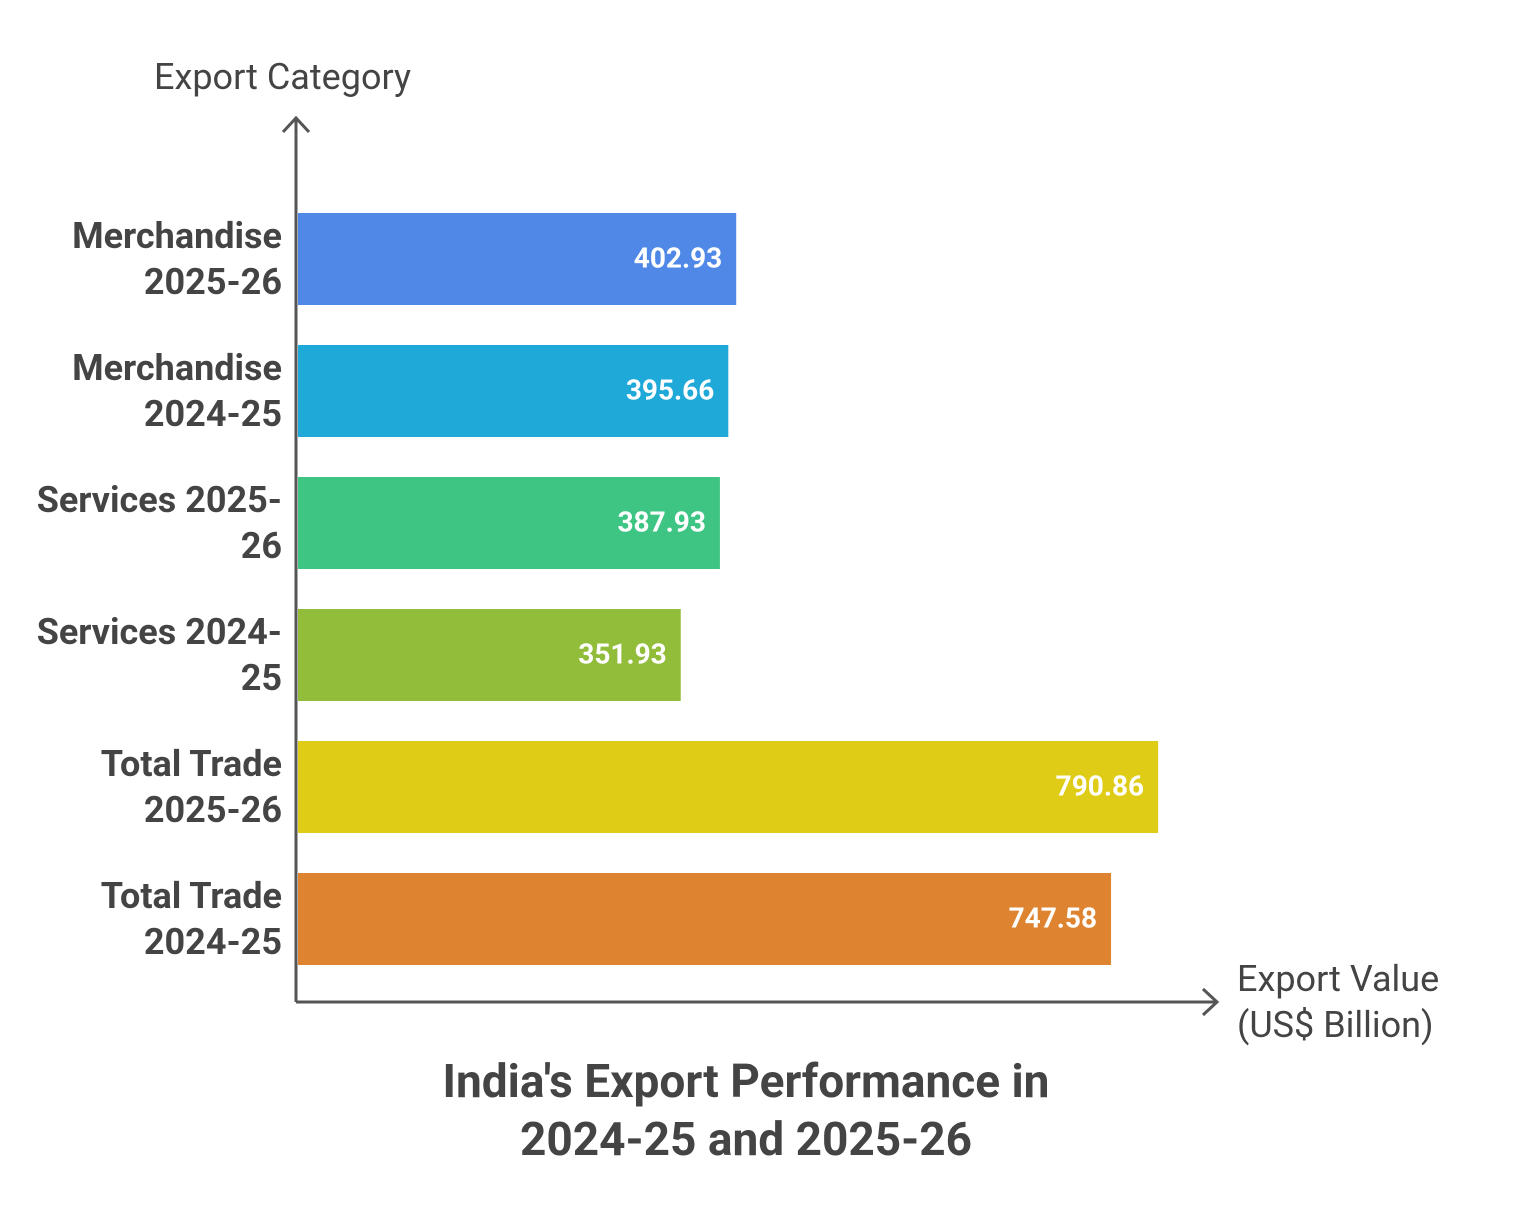 Image resolution: width=1523 pixels, height=1217 pixels. I want to click on category-label: Services 2025-26, so click(159, 523).